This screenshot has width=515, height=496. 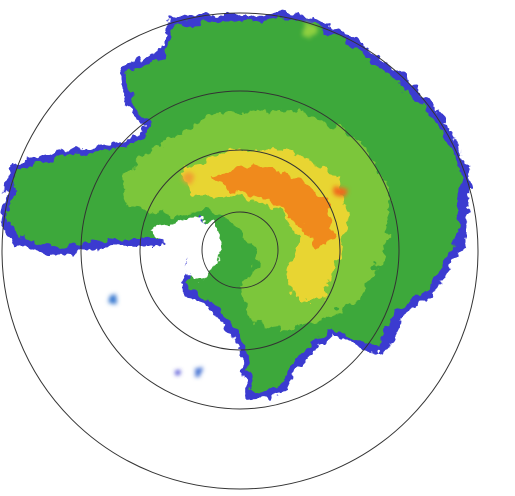 What do you see at coordinates (186, 250) in the screenshot?
I see `echo-gap` at bounding box center [186, 250].